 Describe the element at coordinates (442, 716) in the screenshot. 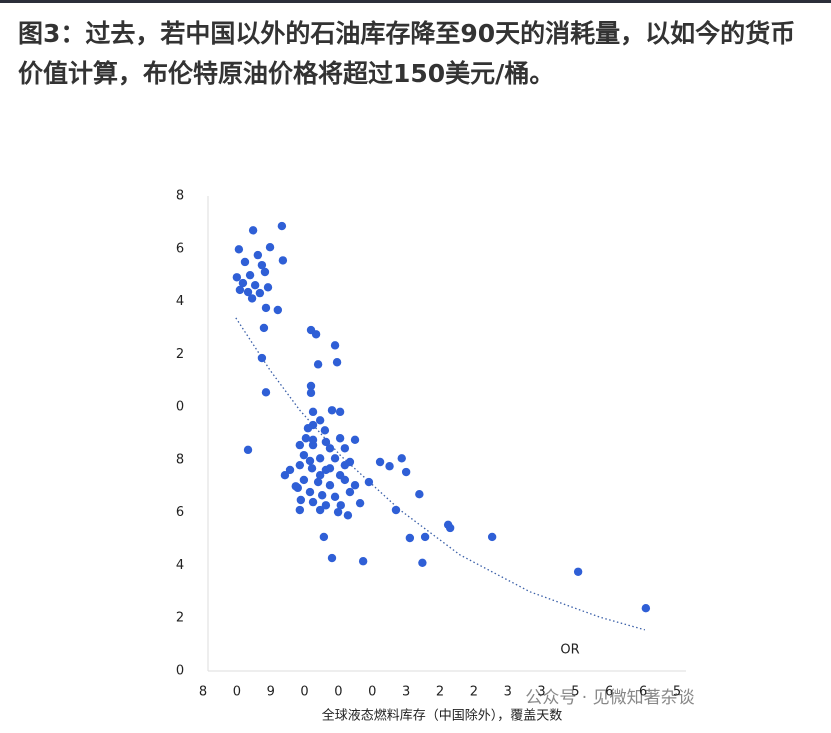

I see `x-axis-label: 全球液态燃料库存（中国除外），覆盖天数` at that location.